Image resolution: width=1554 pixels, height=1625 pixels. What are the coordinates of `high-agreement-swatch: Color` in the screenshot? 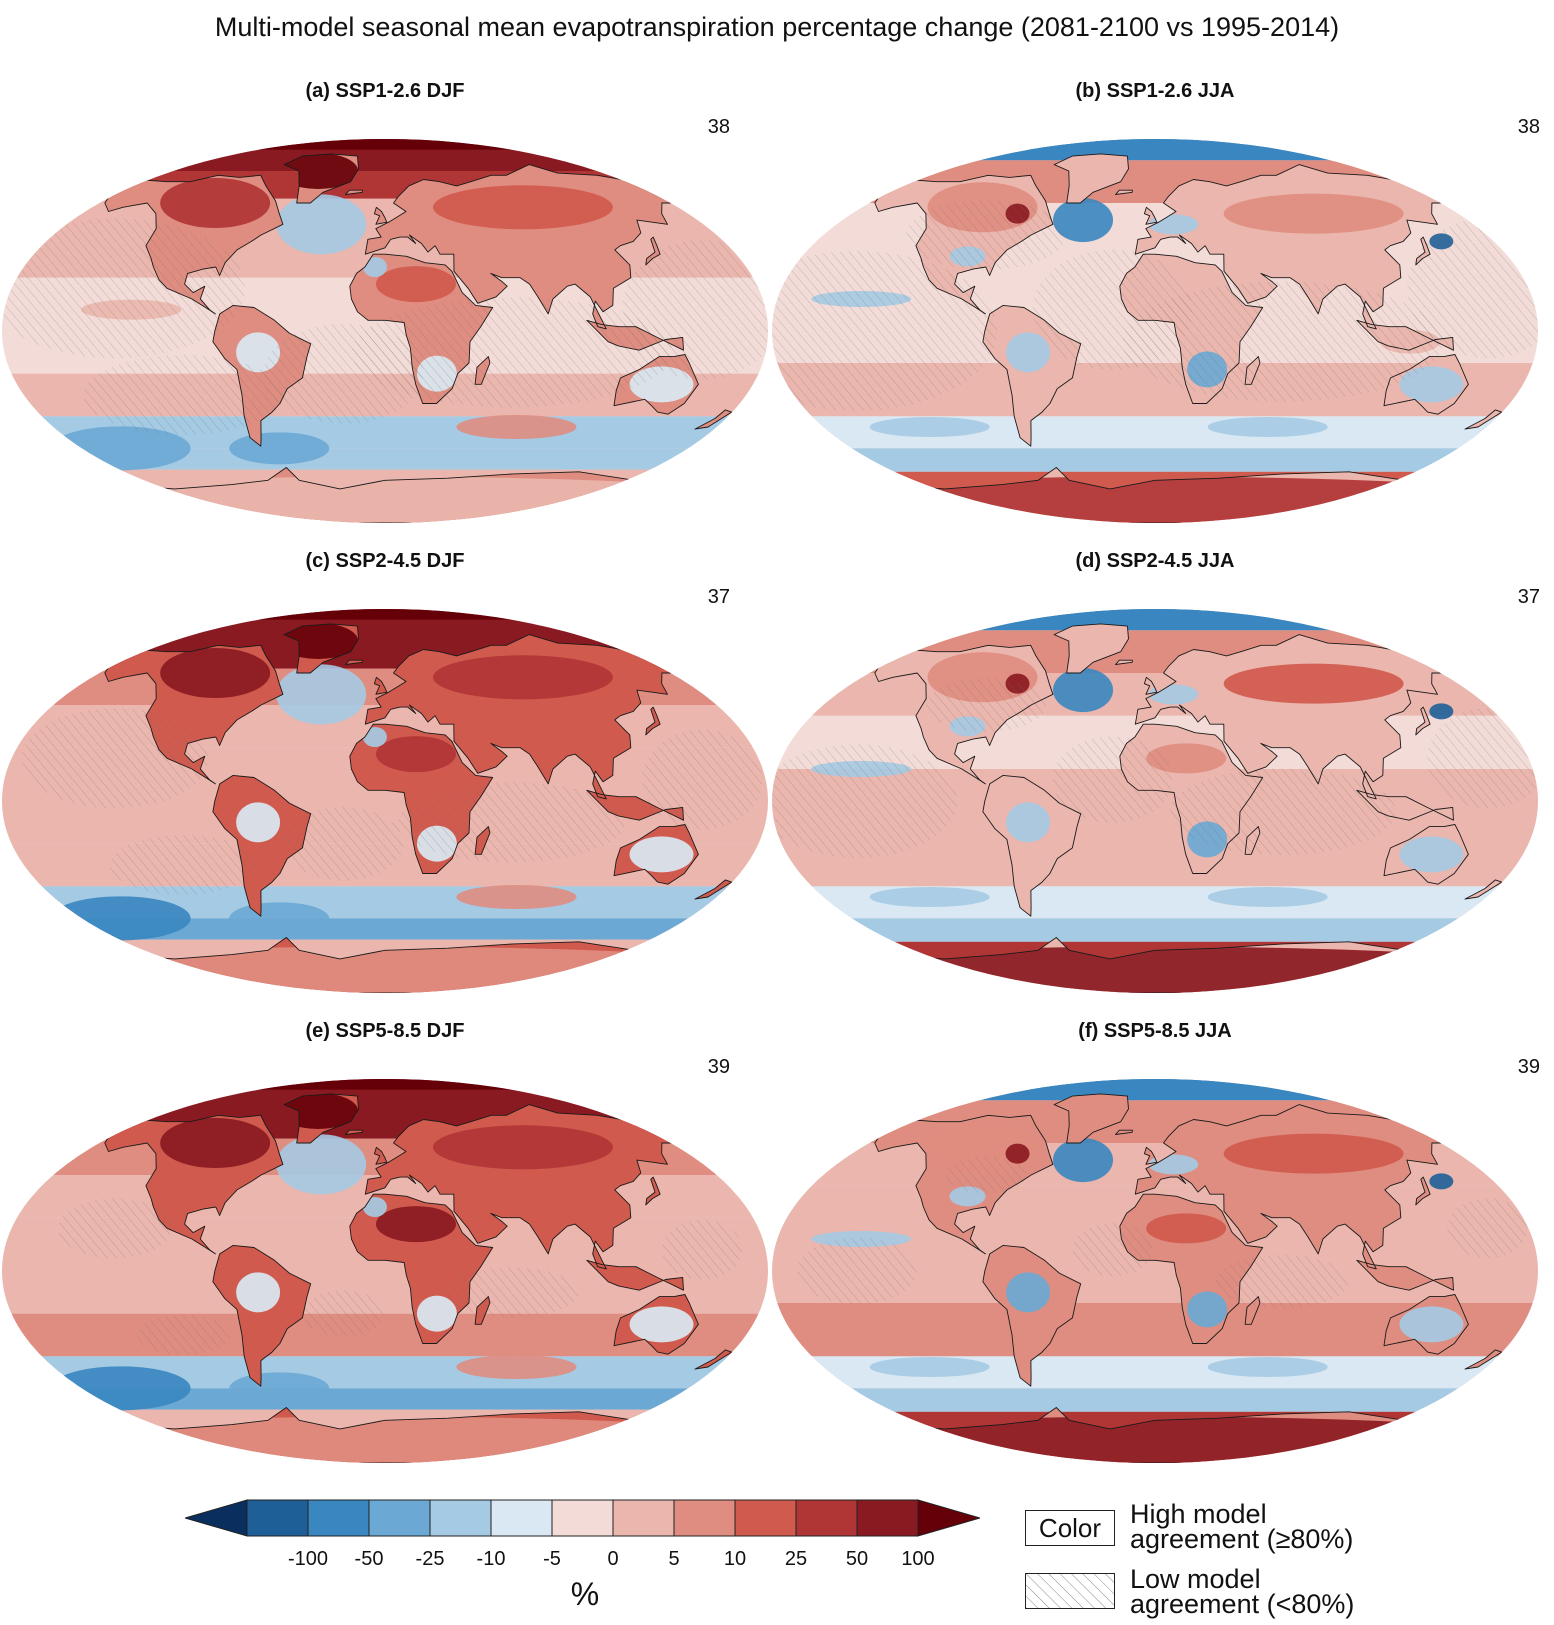 It's located at (1070, 1528).